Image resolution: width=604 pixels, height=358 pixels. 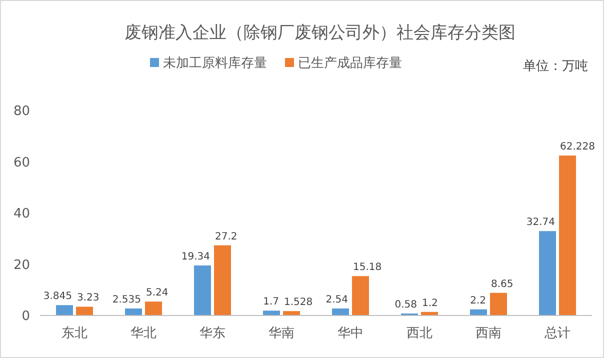 What do you see at coordinates (213, 333) in the screenshot?
I see `x-tick-label: 华东` at bounding box center [213, 333].